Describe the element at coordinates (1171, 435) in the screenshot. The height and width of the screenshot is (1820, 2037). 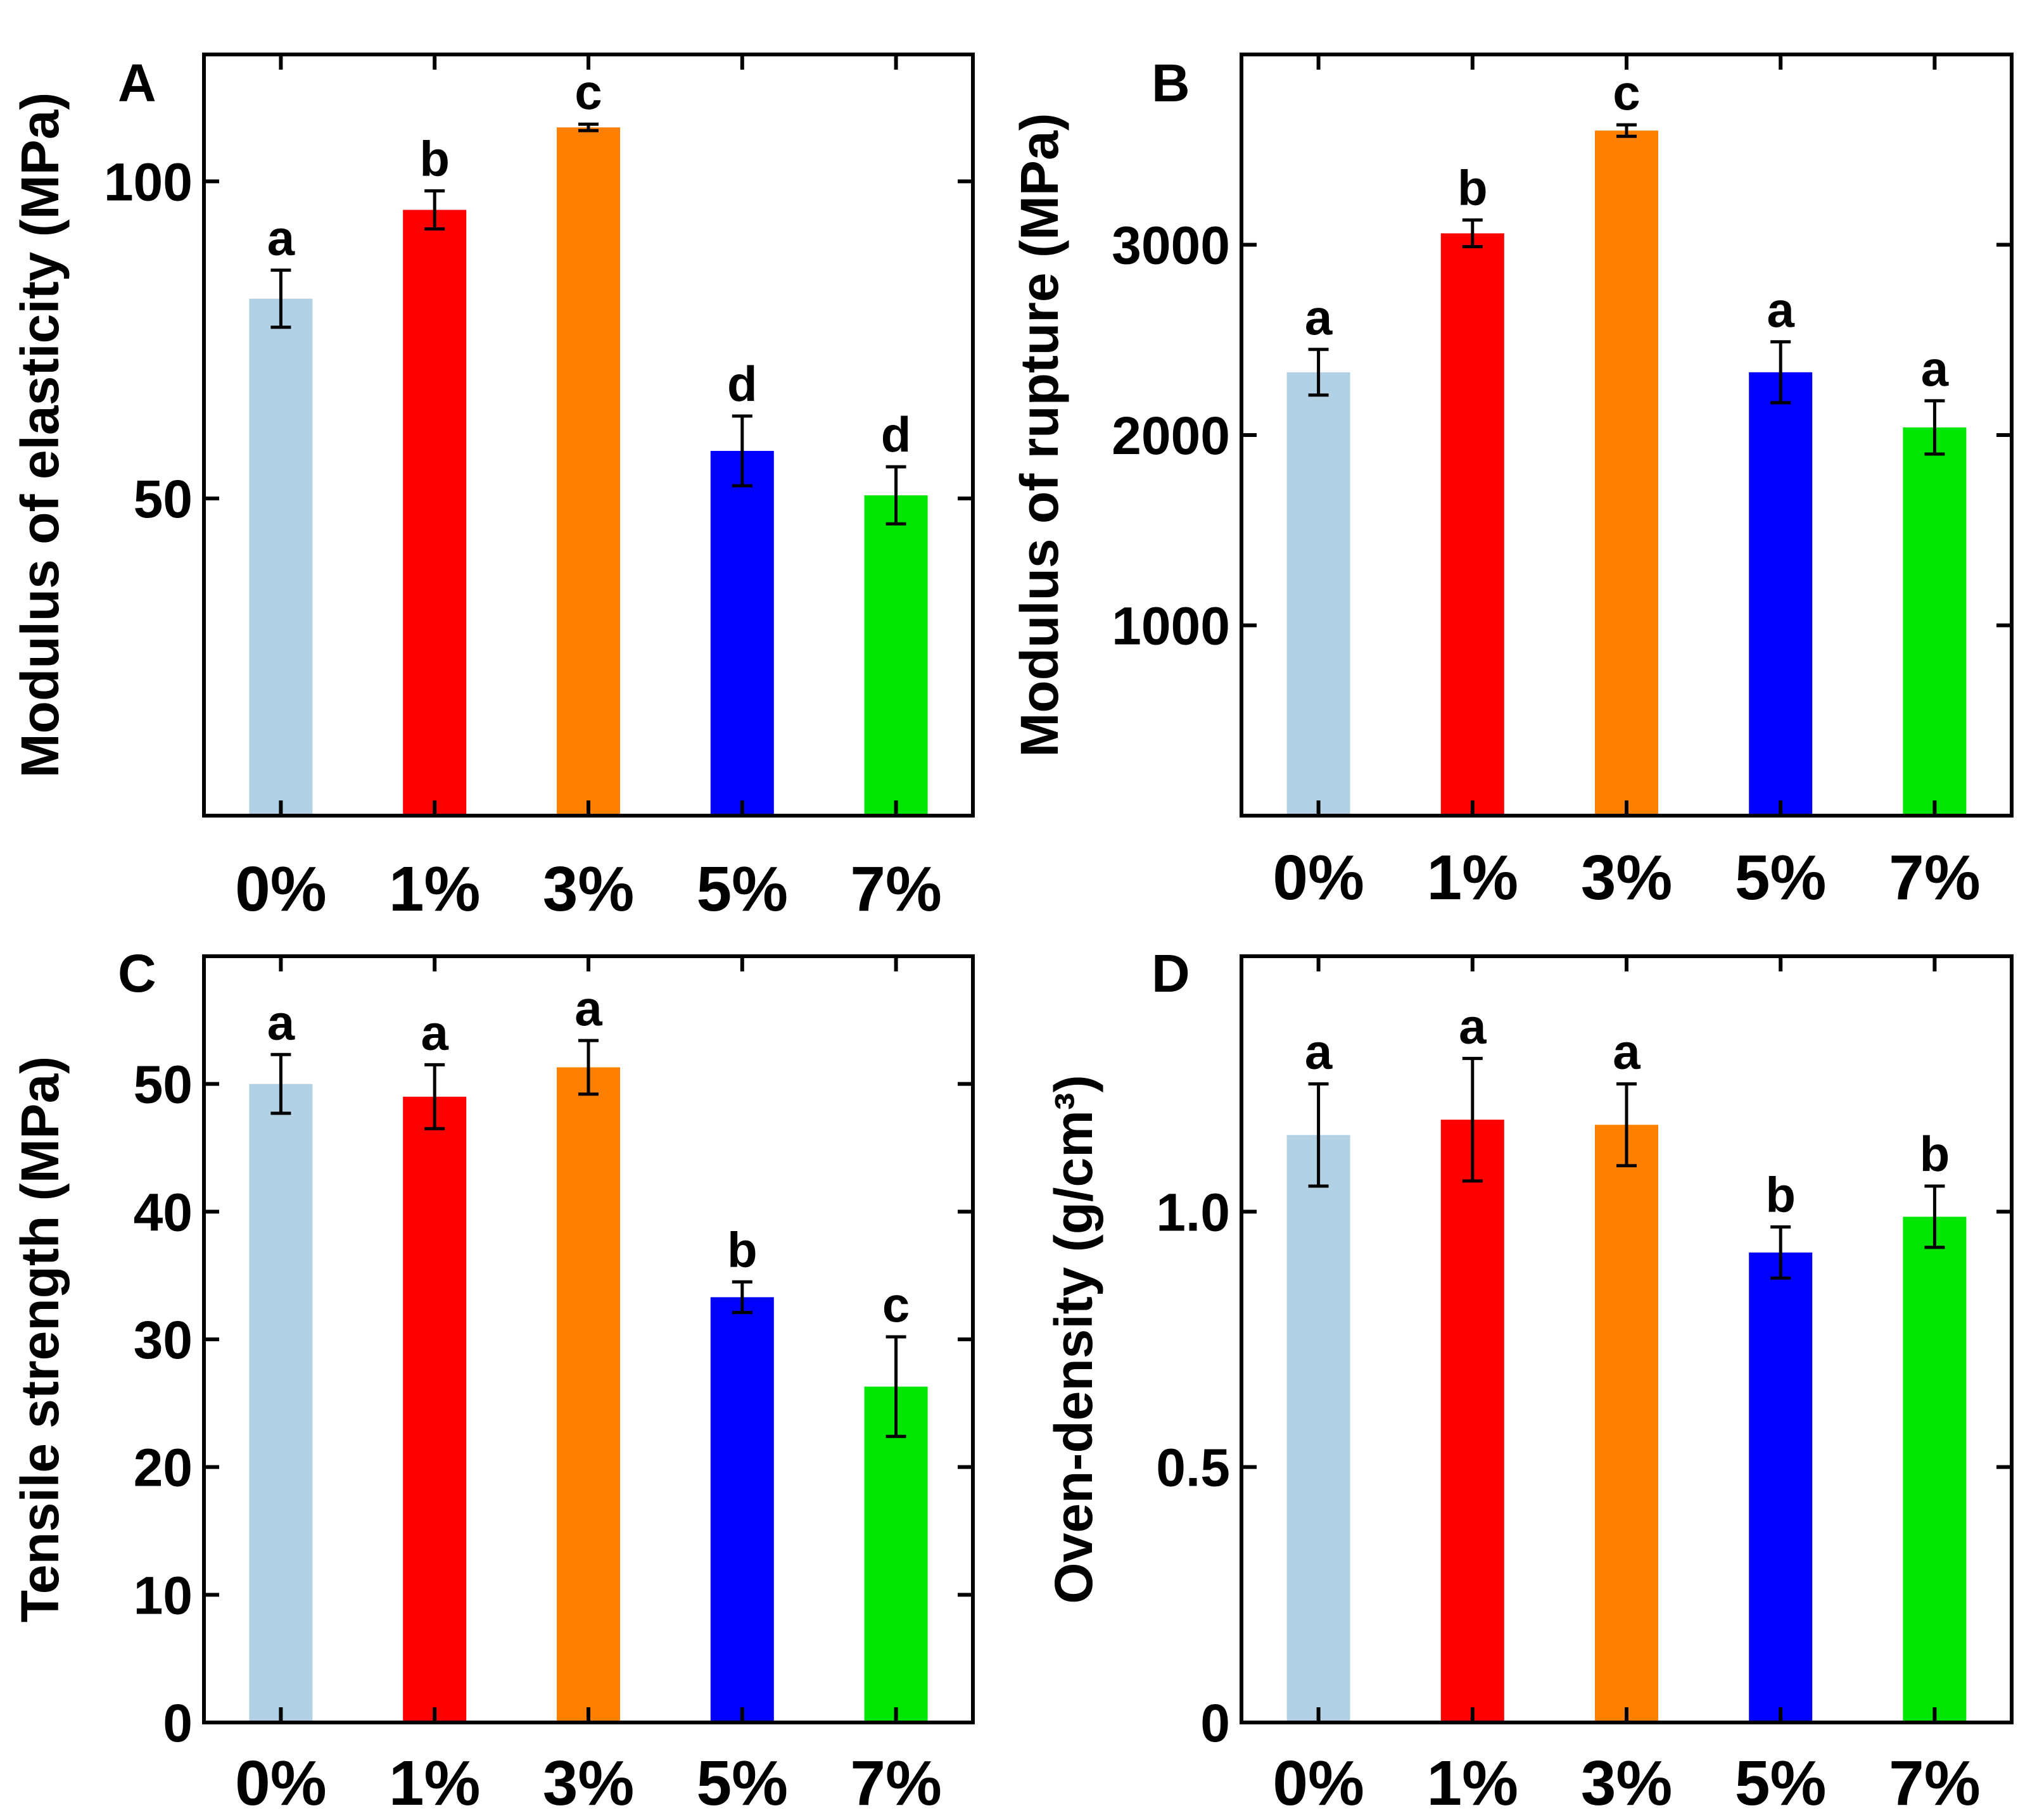
I see `y-tick-label: 2000` at that location.